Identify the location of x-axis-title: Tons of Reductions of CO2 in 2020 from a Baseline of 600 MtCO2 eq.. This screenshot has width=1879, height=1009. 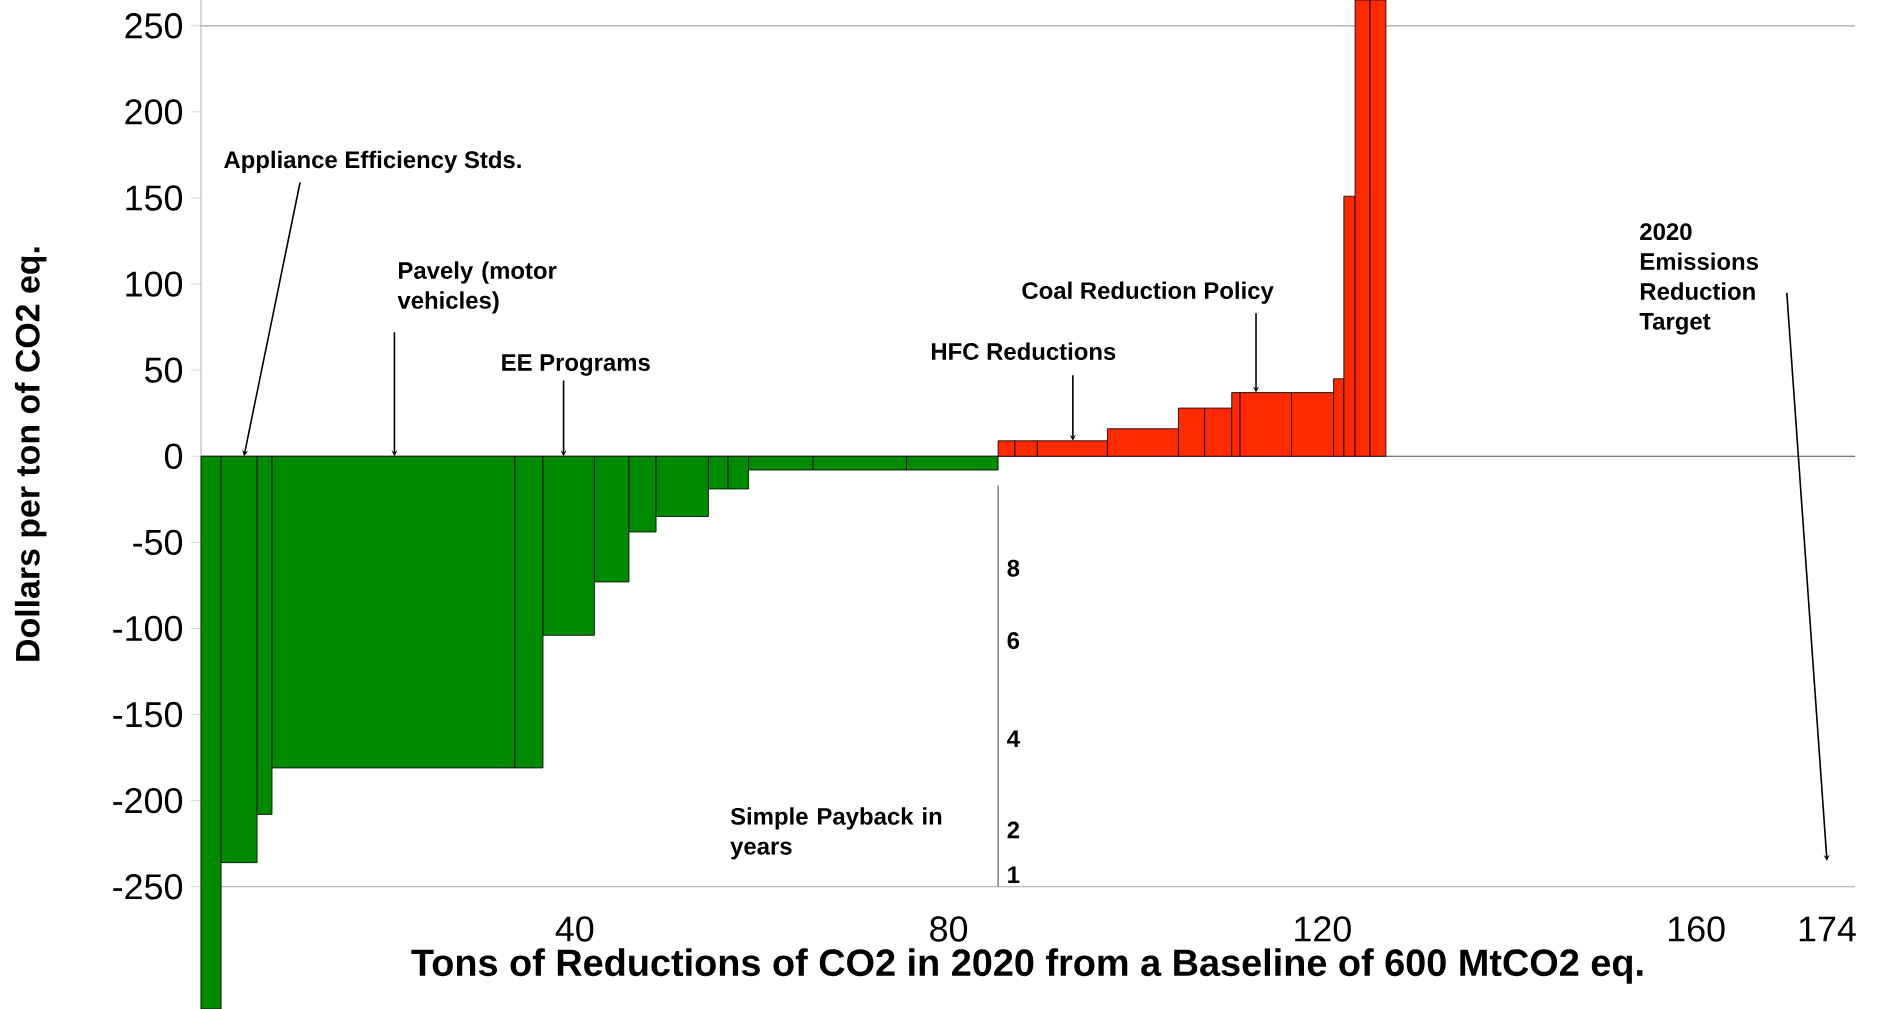
(1027, 966).